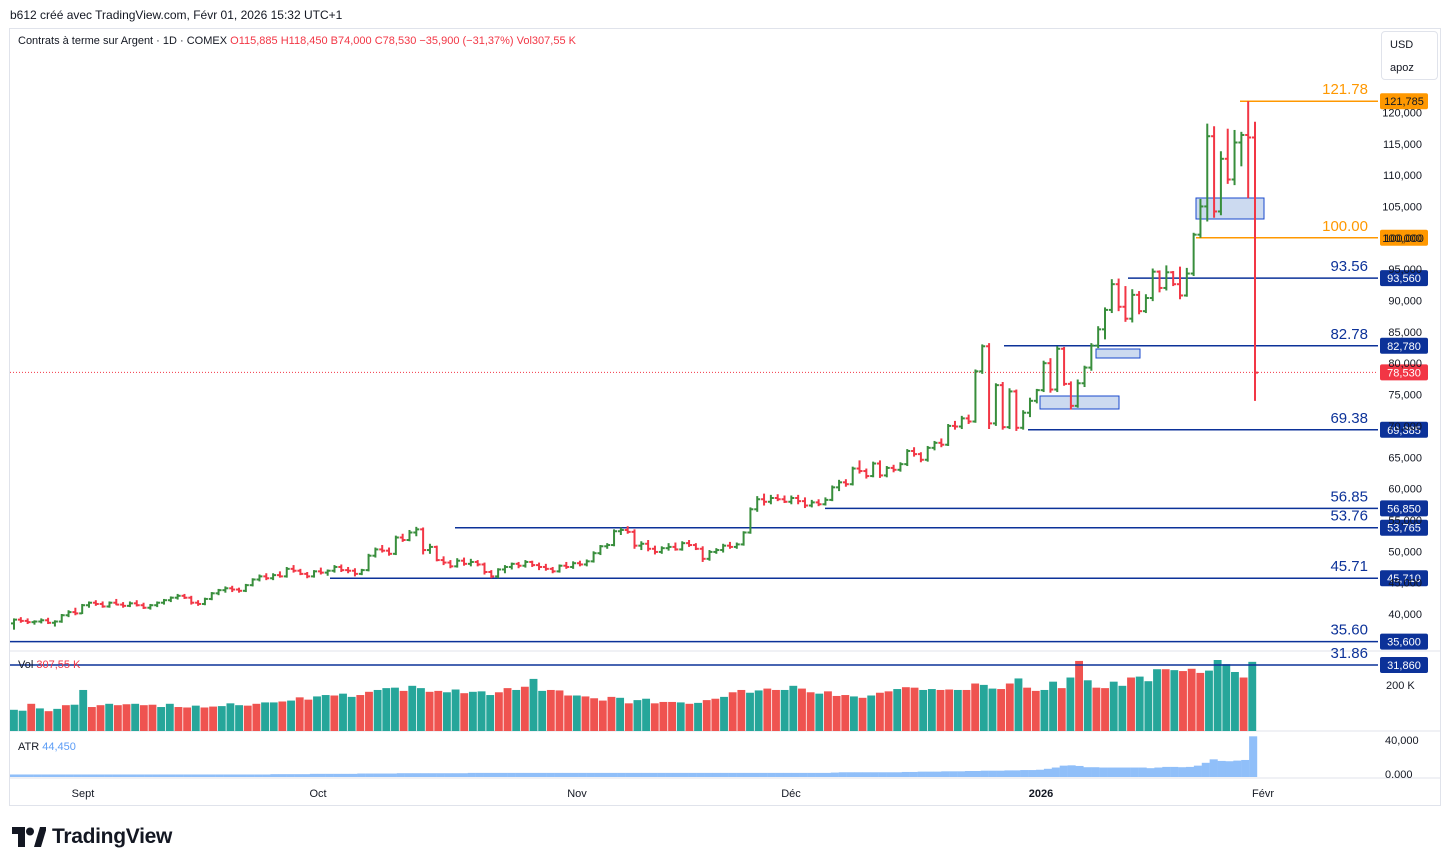  What do you see at coordinates (1402, 113) in the screenshot?
I see `y-tick-label: 120,000` at bounding box center [1402, 113].